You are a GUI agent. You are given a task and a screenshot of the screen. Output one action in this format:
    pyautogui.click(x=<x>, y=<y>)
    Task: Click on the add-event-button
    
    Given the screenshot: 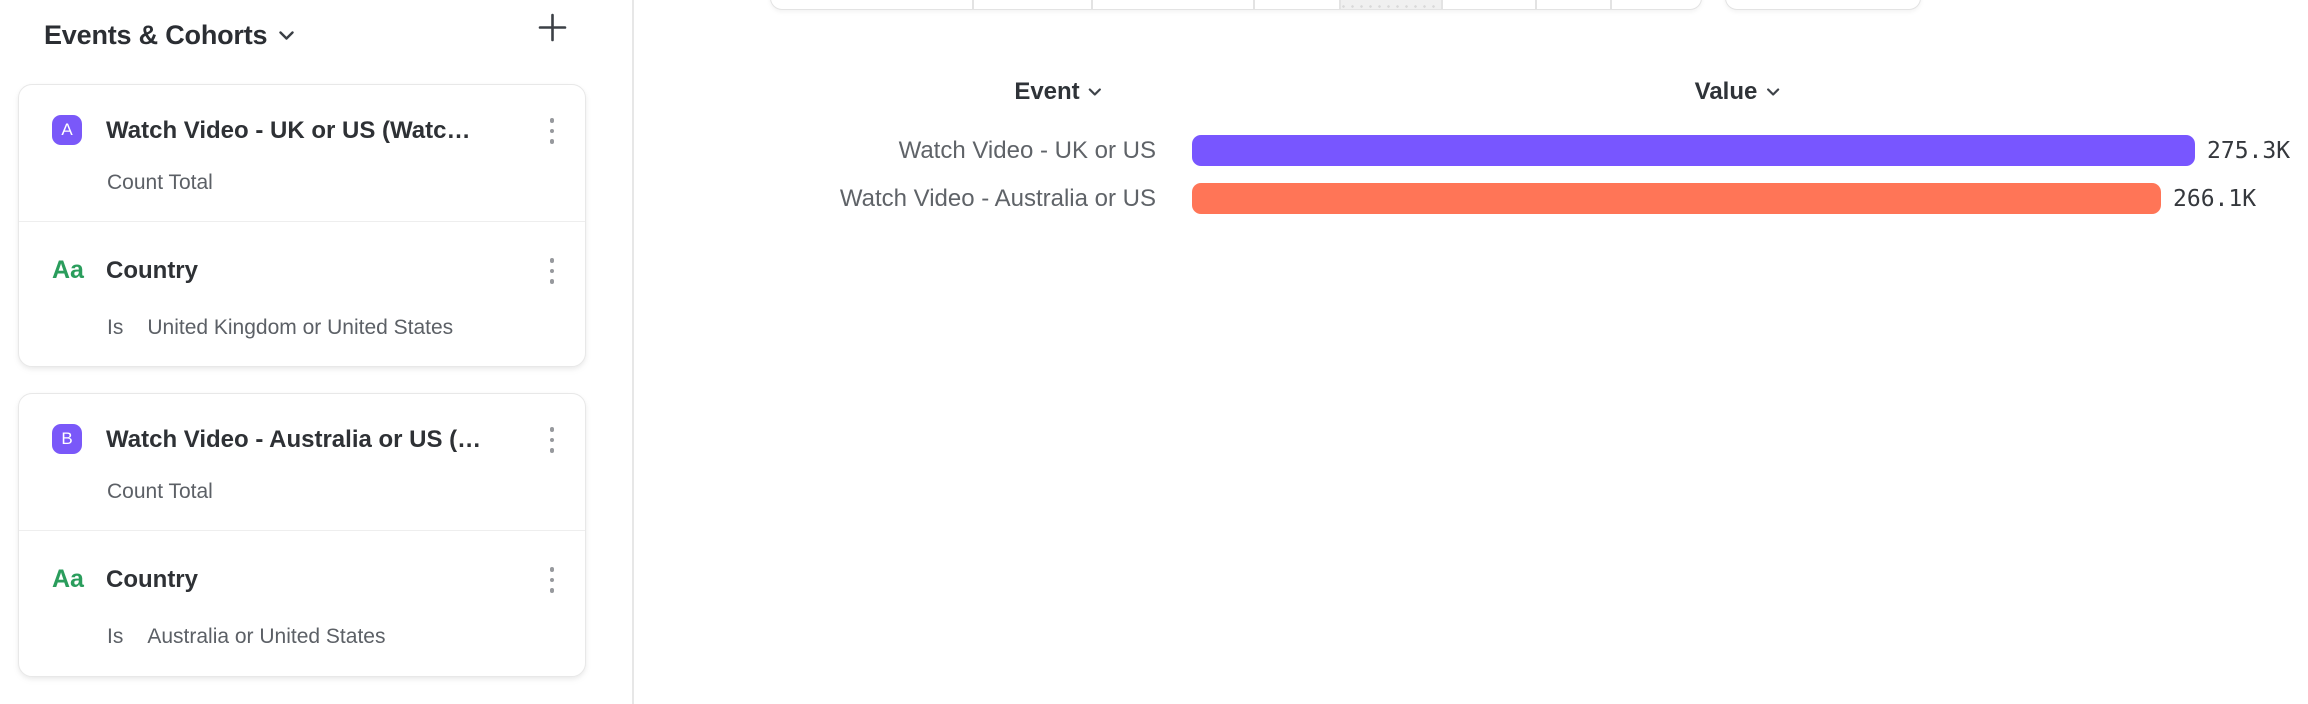 What is the action you would take?
    pyautogui.click(x=552, y=27)
    